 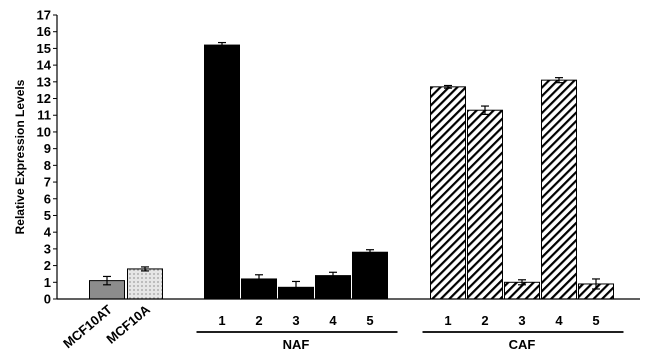 What do you see at coordinates (44, 15) in the screenshot?
I see `y-tick-label: 17` at bounding box center [44, 15].